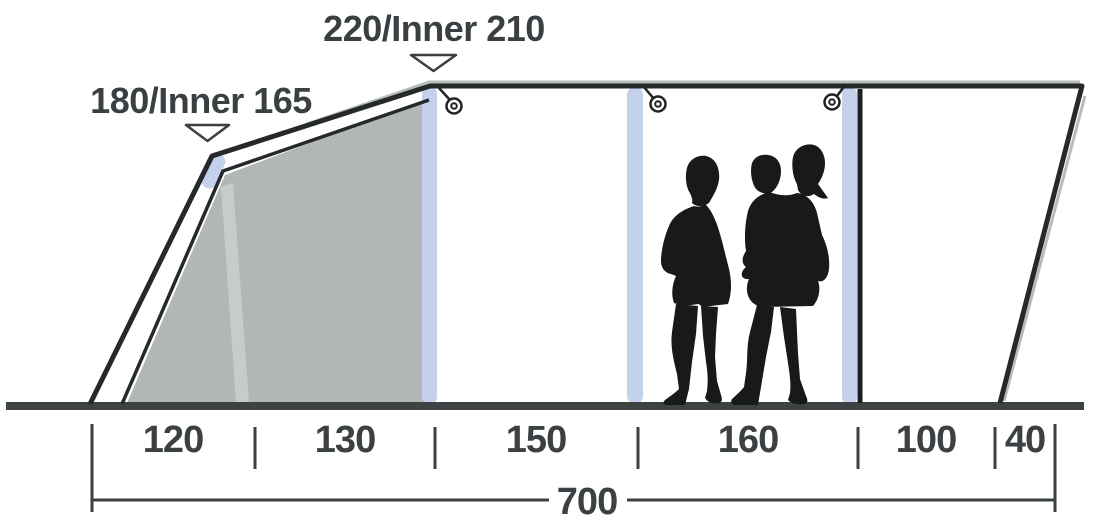 This screenshot has height=532, width=1097. What do you see at coordinates (573, 468) in the screenshot?
I see `dimension-ticks` at bounding box center [573, 468].